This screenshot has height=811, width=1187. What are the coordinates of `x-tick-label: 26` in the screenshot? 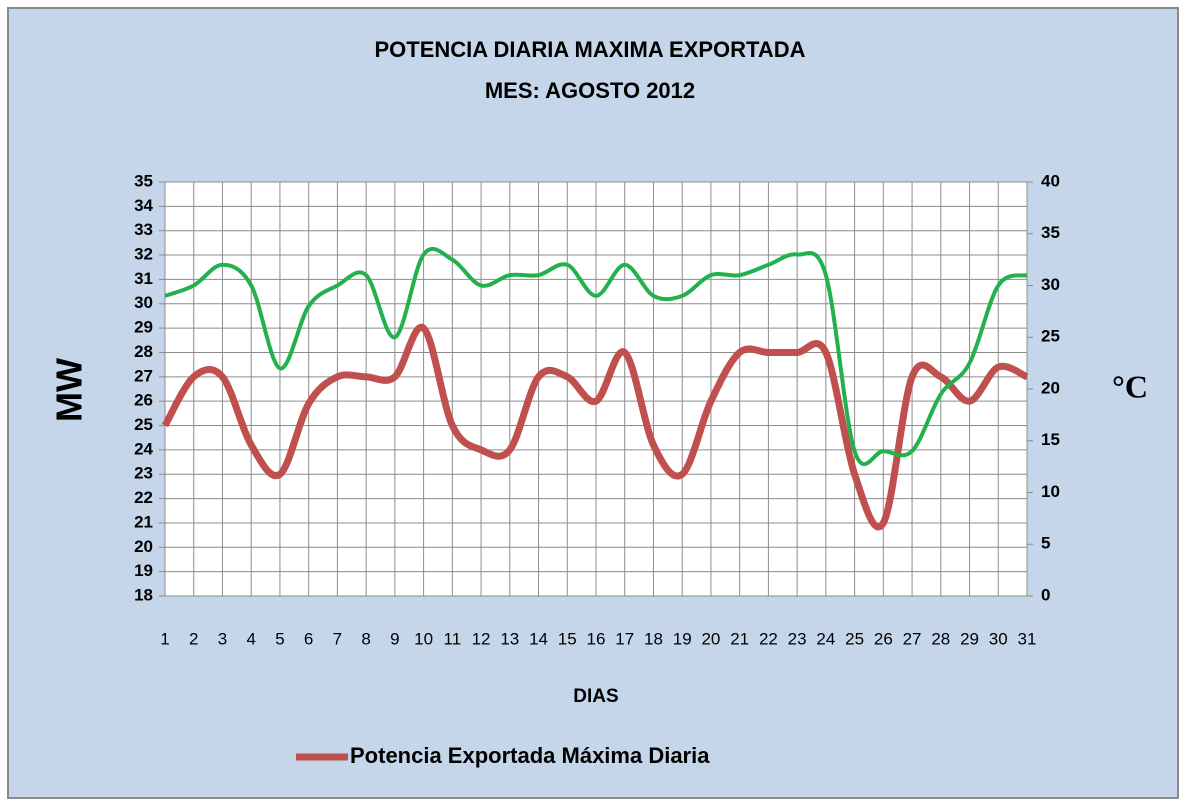 It's located at (883, 638).